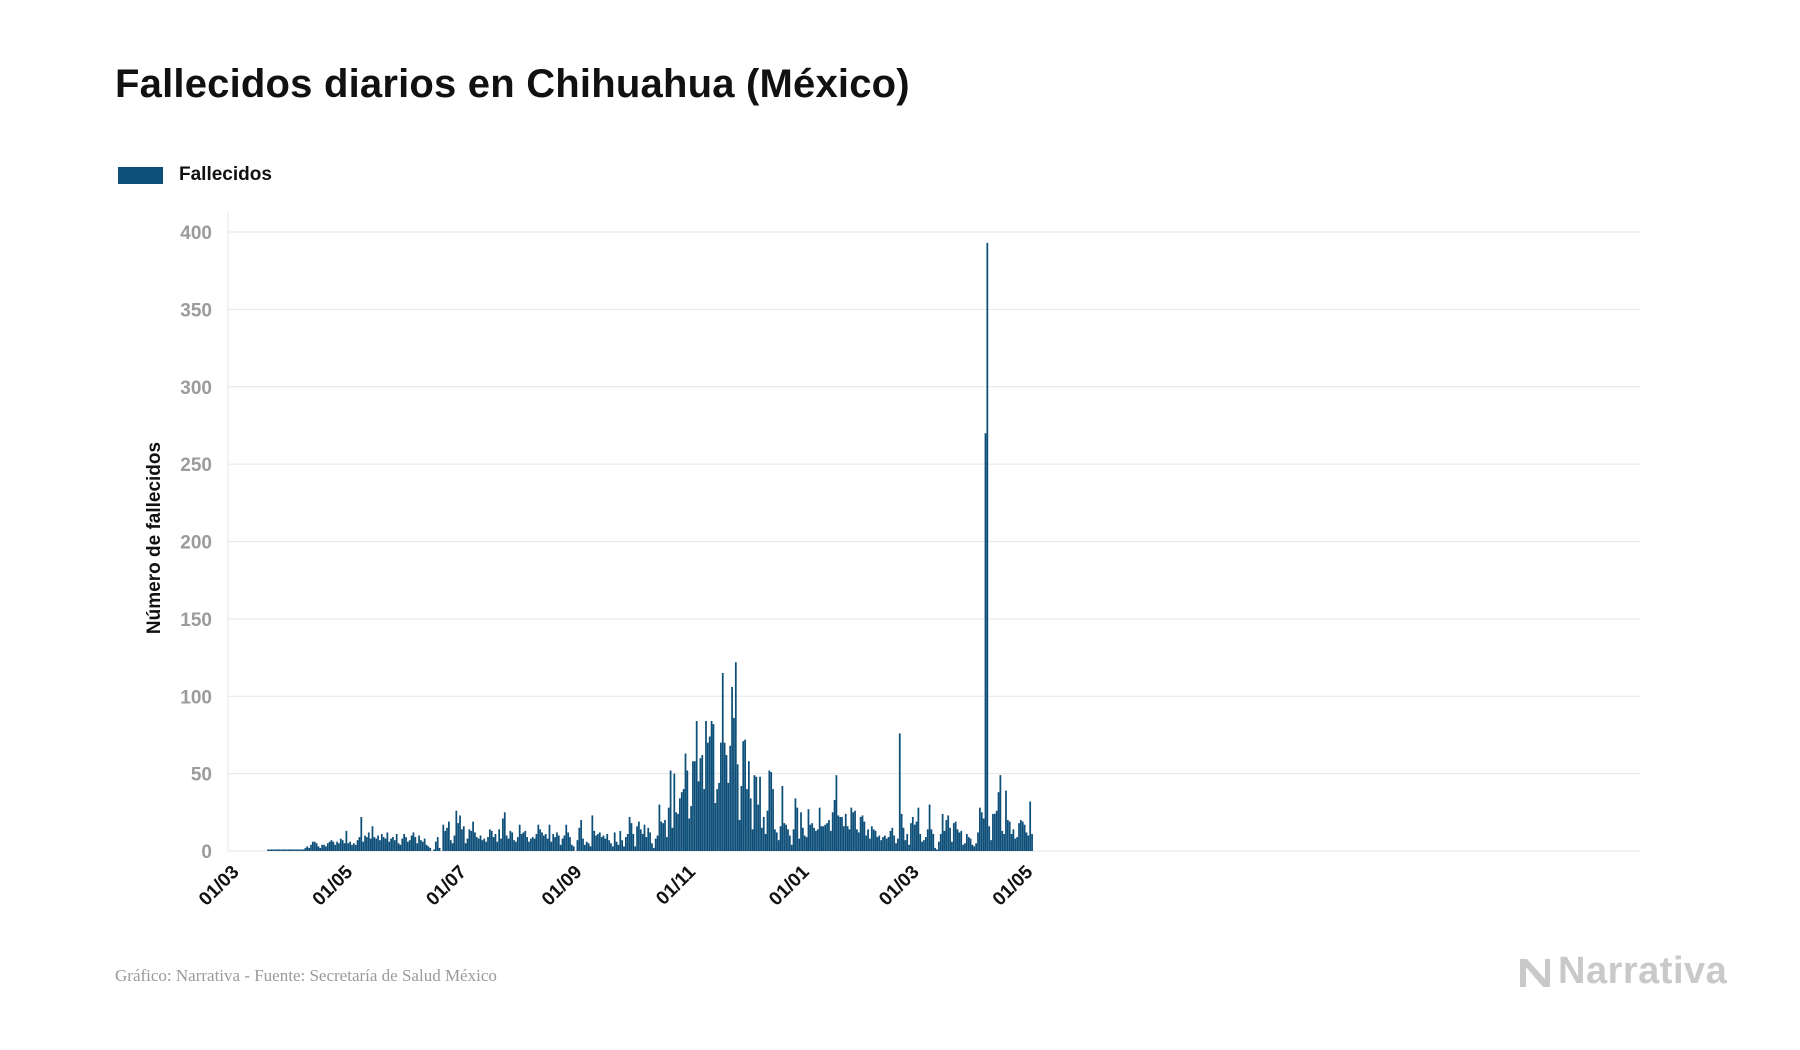 The image size is (1800, 1050). What do you see at coordinates (154, 538) in the screenshot?
I see `y-axis-label: Número de fallecidos` at bounding box center [154, 538].